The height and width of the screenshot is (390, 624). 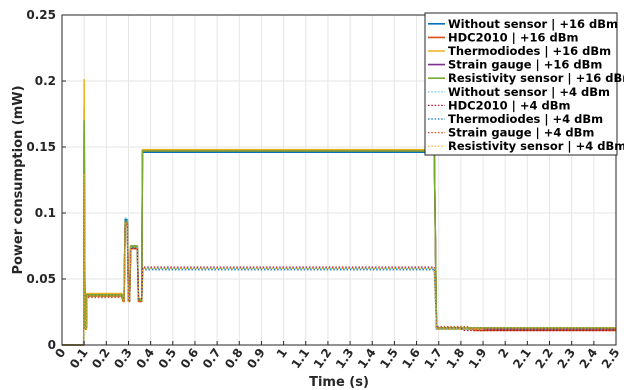 What do you see at coordinates (41, 15) in the screenshot?
I see `y-tick-label: 0.25` at bounding box center [41, 15].